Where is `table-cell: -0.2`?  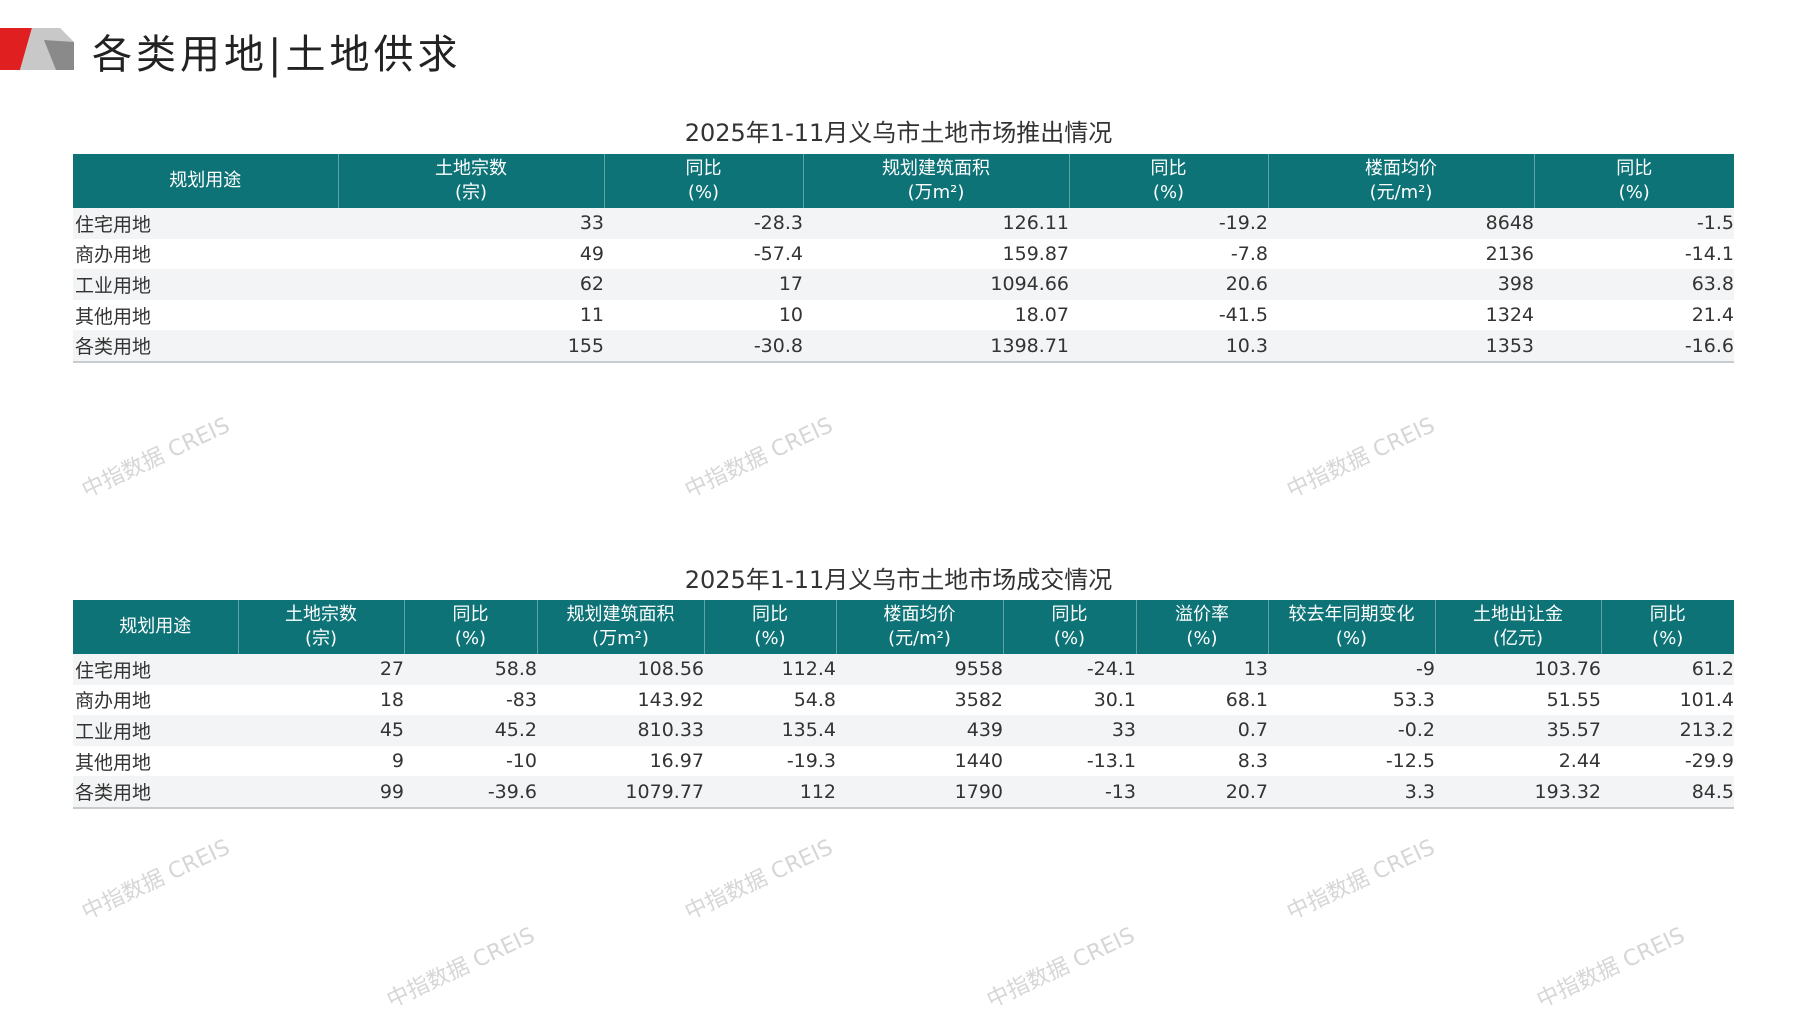 table-cell: -0.2 is located at coordinates (1351, 730).